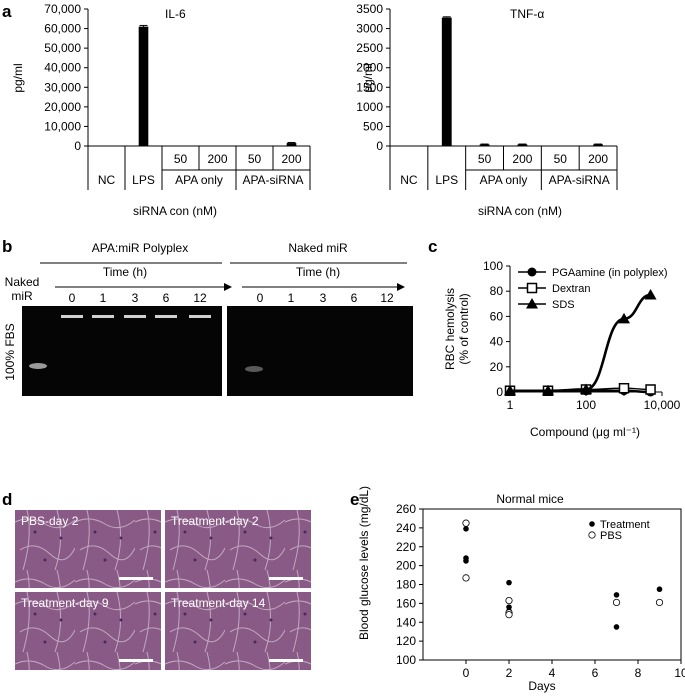 The image size is (685, 696). I want to click on y-tick-label: 240, so click(406, 528).